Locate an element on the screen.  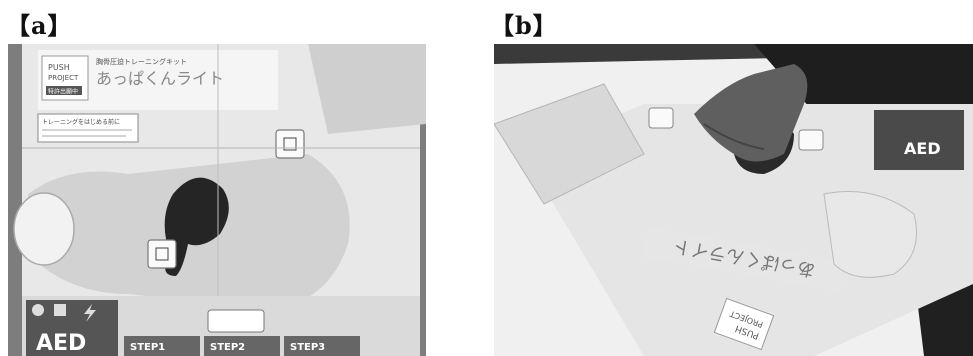
panel-a-label: 【a】 is located at coordinates (39, 25).